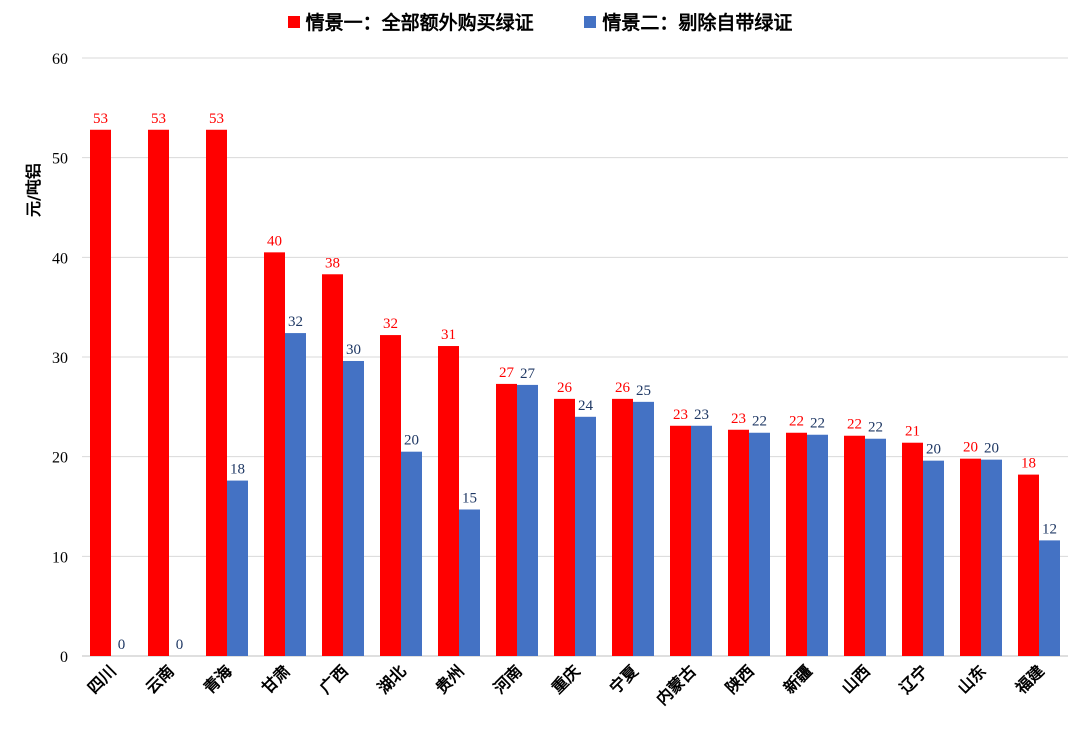  What do you see at coordinates (972, 679) in the screenshot?
I see `x-tick-label: 山东` at bounding box center [972, 679].